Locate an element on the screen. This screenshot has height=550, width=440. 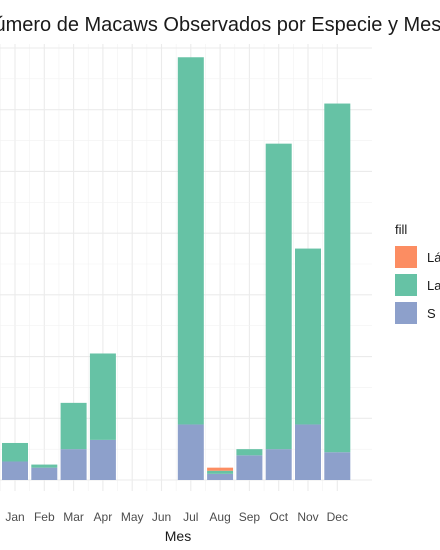
bar-s-feb is located at coordinates (44, 473).